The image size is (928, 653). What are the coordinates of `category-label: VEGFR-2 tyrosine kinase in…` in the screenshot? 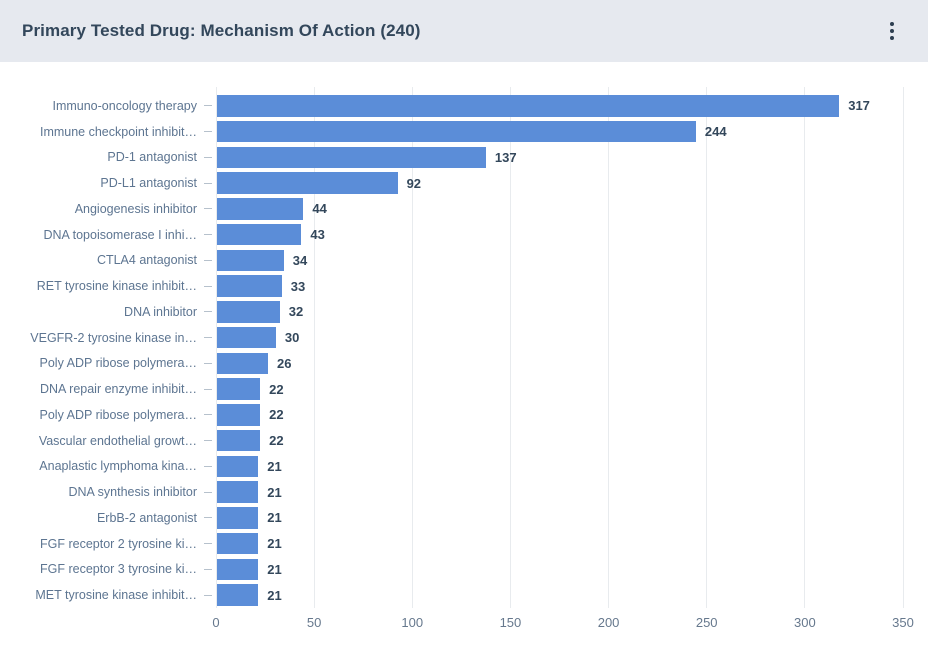 It's located at (113, 337).